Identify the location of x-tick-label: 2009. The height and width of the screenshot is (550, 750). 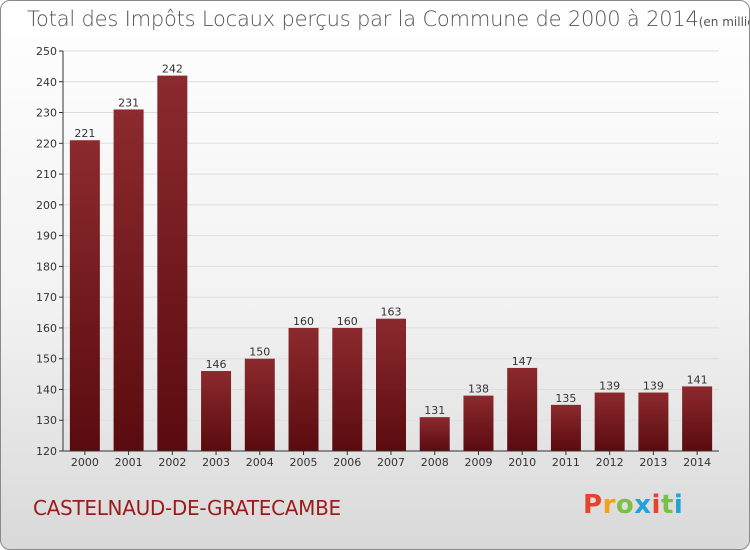
(478, 462).